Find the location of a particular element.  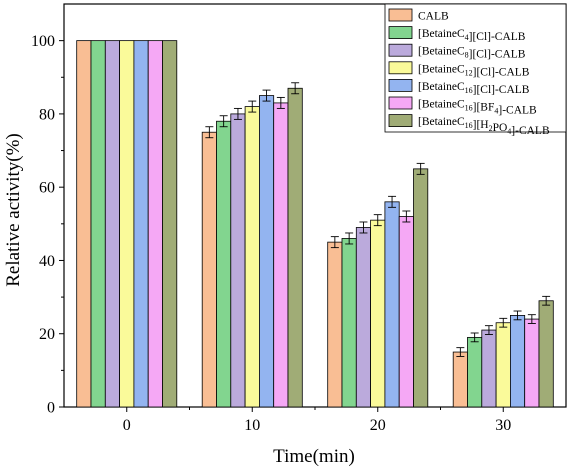

y-tick-label: 40 is located at coordinates (47, 261).